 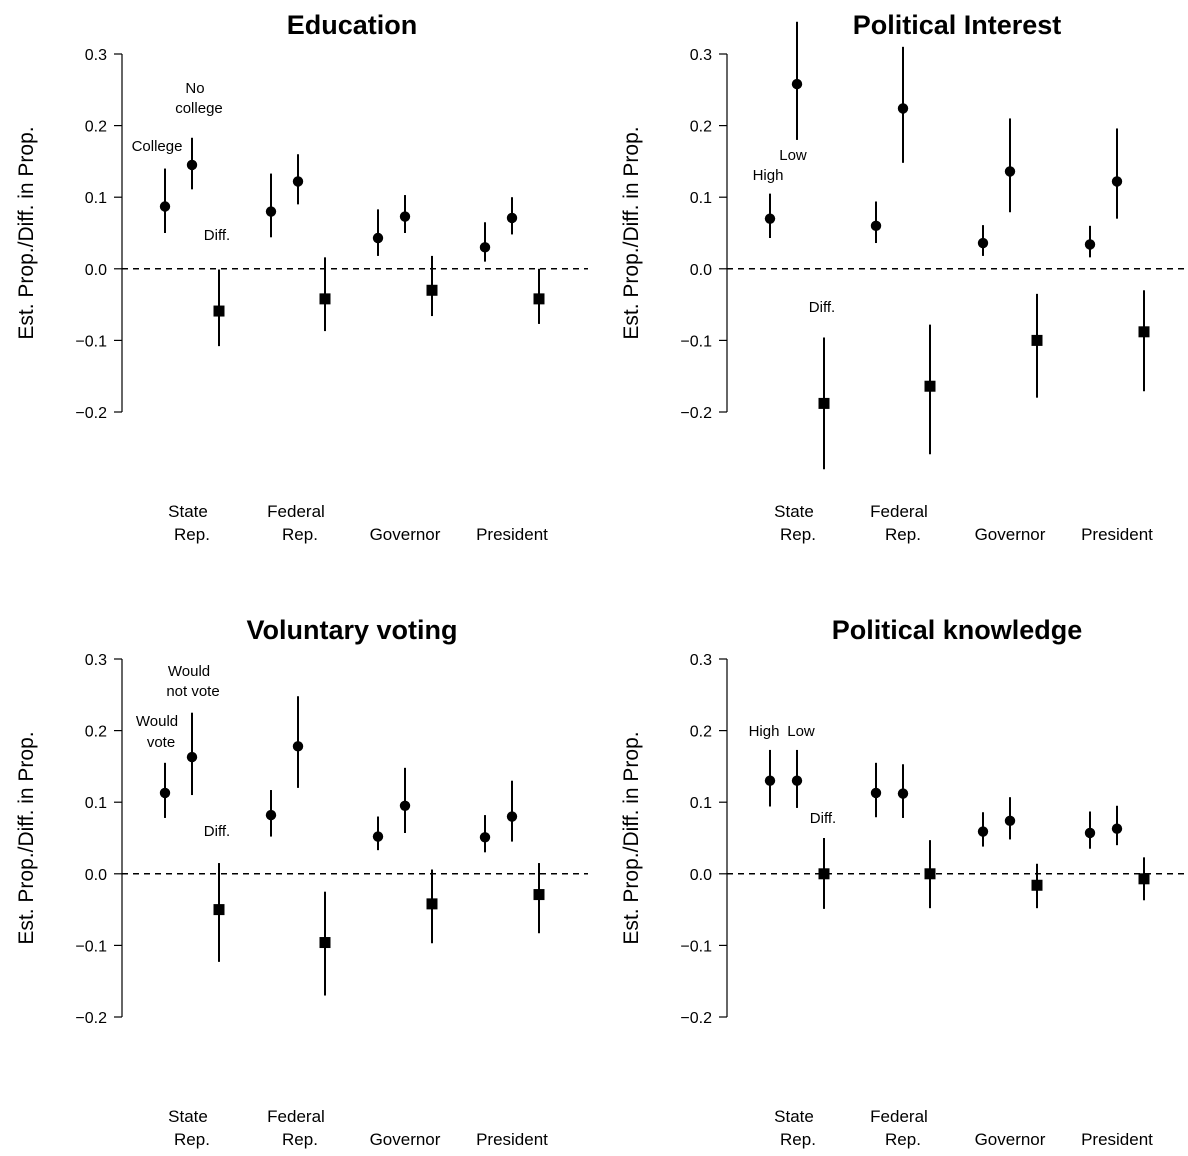 I want to click on panel-title: Education, so click(x=352, y=25).